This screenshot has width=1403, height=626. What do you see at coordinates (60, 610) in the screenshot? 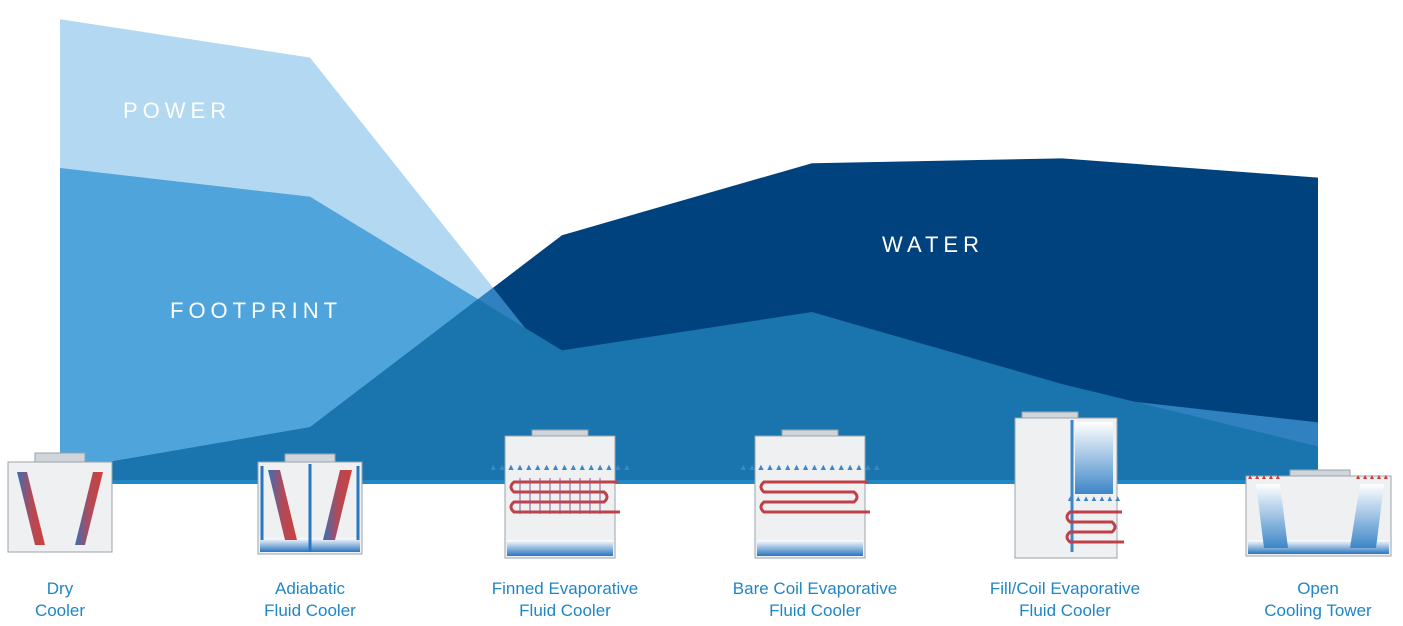
I see `category-label-line: Cooler` at bounding box center [60, 610].